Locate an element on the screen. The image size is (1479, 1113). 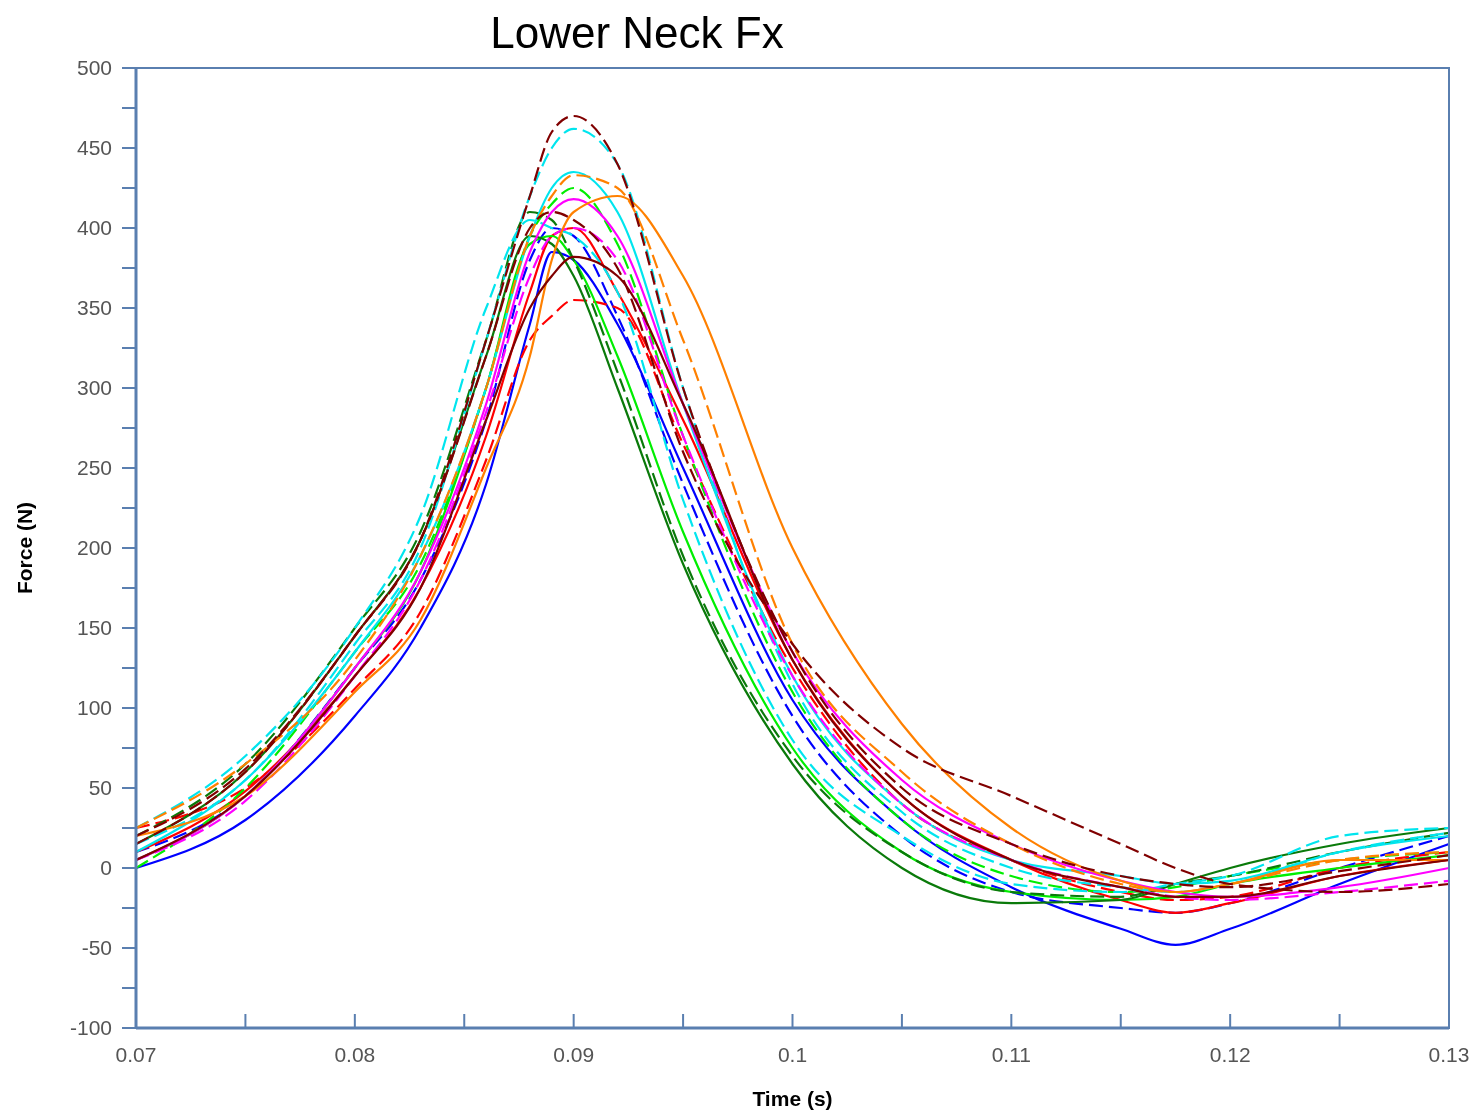
x-axis-title: Time (s) is located at coordinates (792, 1098).